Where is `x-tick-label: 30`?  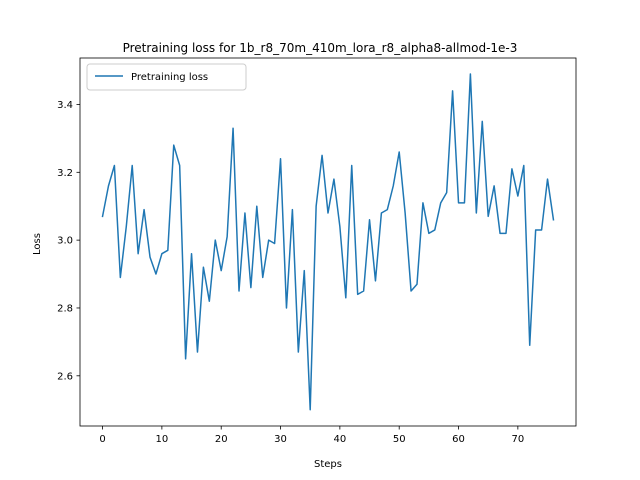
x-tick-label: 30 is located at coordinates (280, 439).